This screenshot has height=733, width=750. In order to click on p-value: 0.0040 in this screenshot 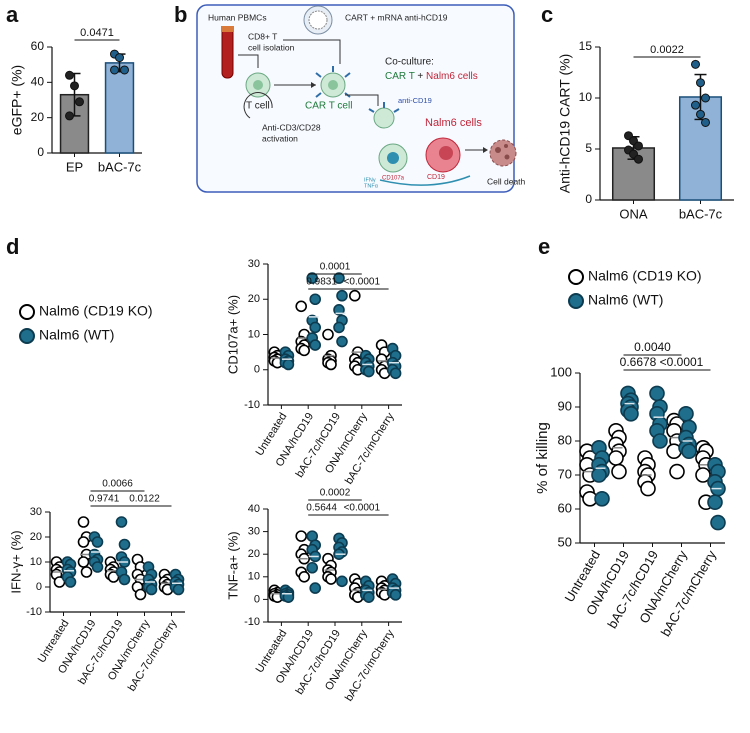, I will do `click(652, 347)`.